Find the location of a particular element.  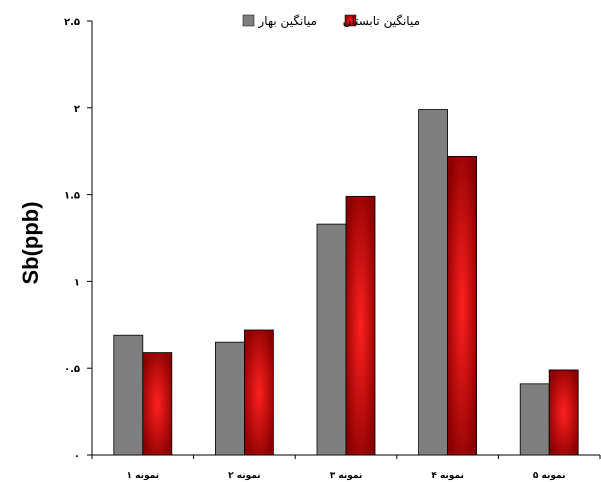

y-tick-label: ۱.۵ is located at coordinates (72, 196).